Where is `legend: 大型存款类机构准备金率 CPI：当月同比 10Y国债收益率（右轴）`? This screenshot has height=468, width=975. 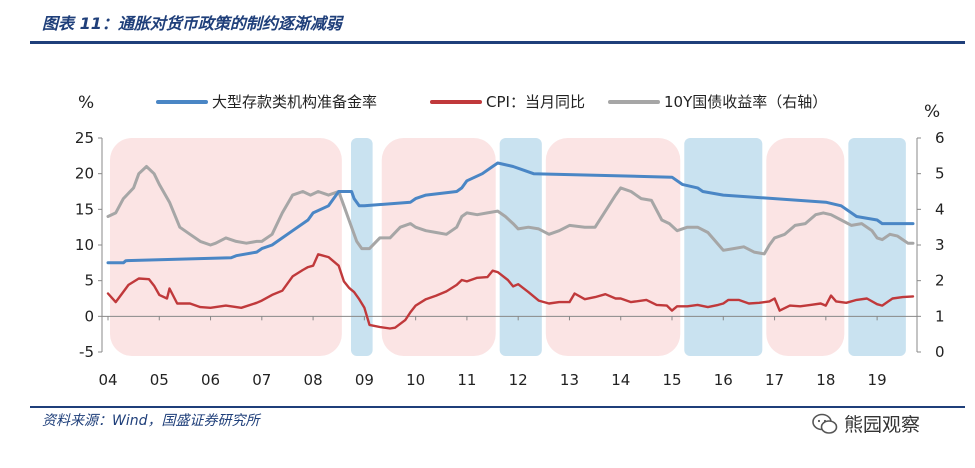
legend: 大型存款类机构准备金率 CPI：当月同比 10Y国债收益率（右轴） is located at coordinates (491, 102).